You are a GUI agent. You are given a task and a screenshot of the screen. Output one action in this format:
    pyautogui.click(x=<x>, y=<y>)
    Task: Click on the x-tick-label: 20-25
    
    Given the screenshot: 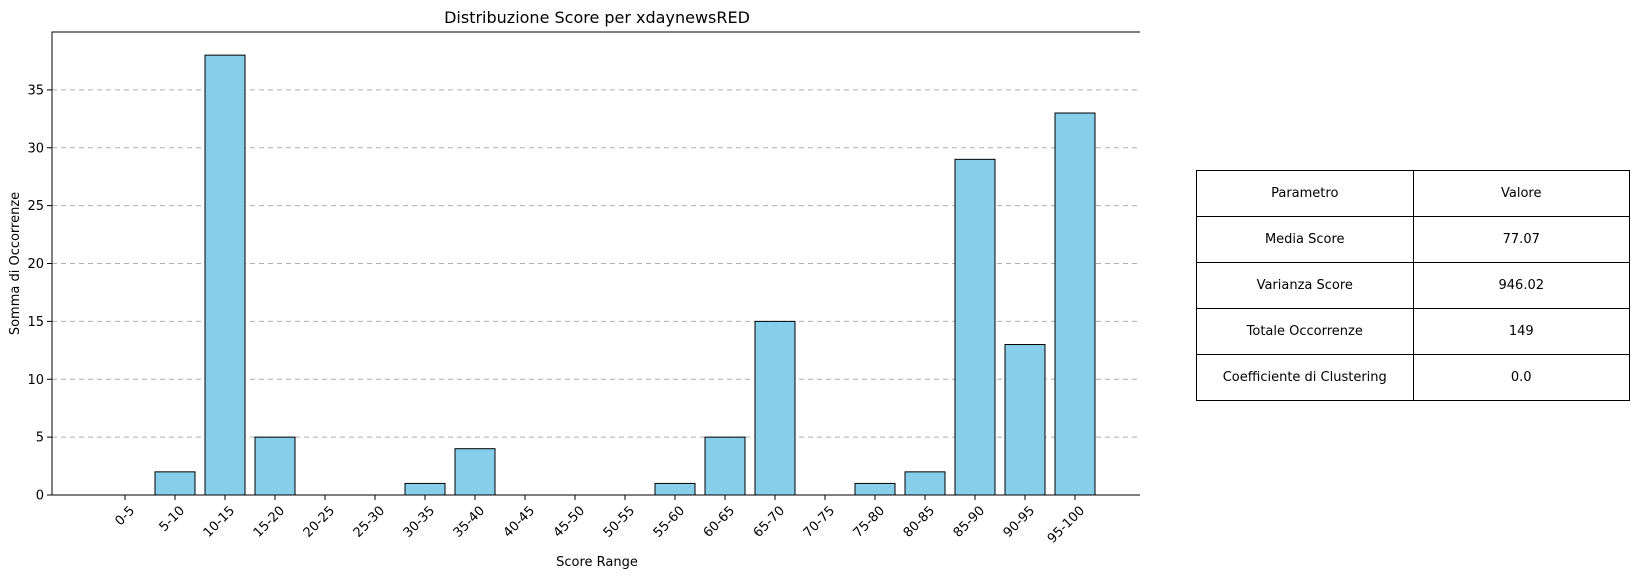 What is the action you would take?
    pyautogui.click(x=319, y=521)
    